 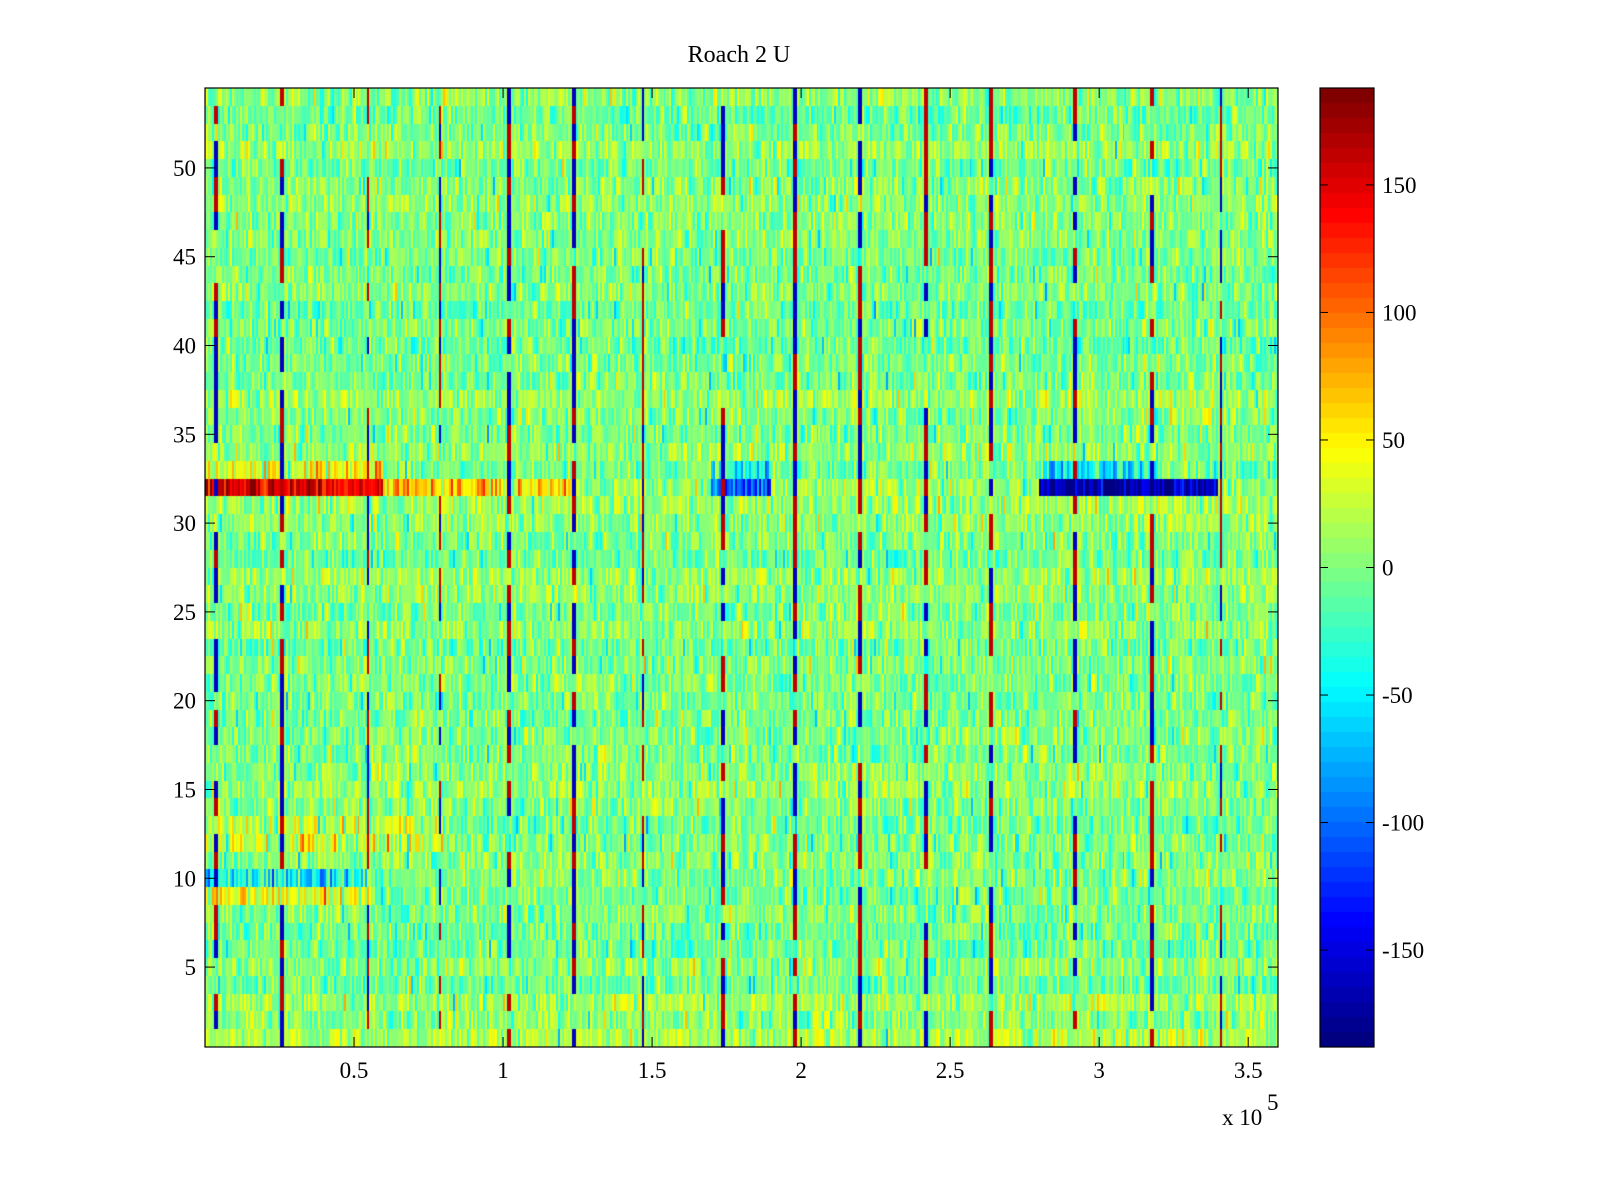 What do you see at coordinates (184, 789) in the screenshot?
I see `y-tick-label: 15` at bounding box center [184, 789].